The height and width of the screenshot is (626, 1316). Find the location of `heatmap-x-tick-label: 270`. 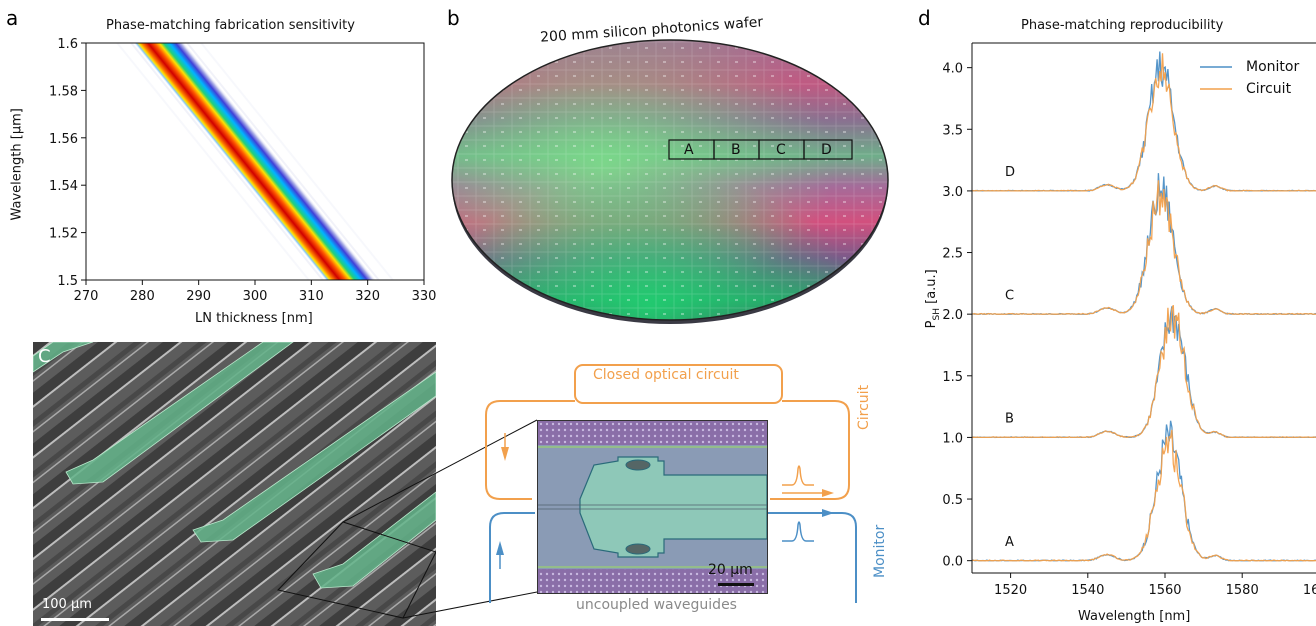

heatmap-x-tick-label: 270 is located at coordinates (86, 296).